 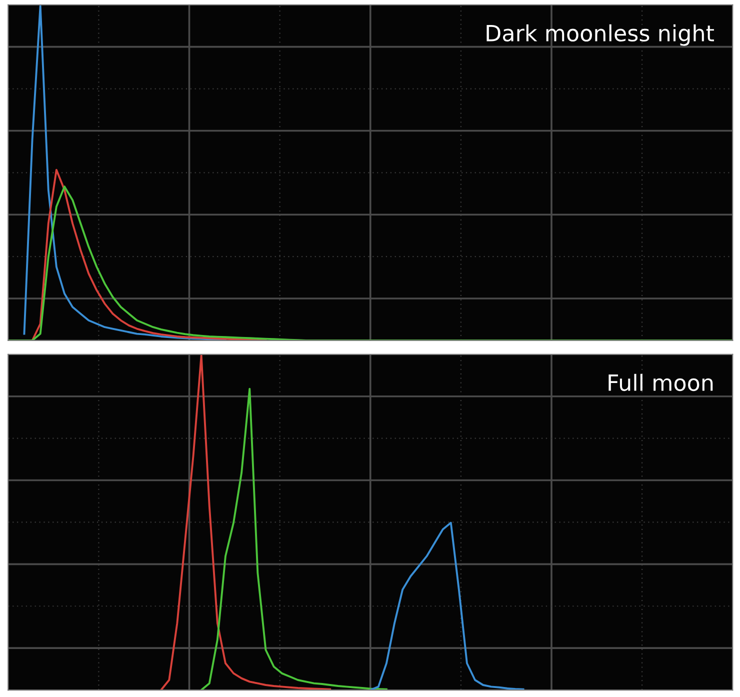 I want to click on text: Dark moonless night, so click(x=600, y=35).